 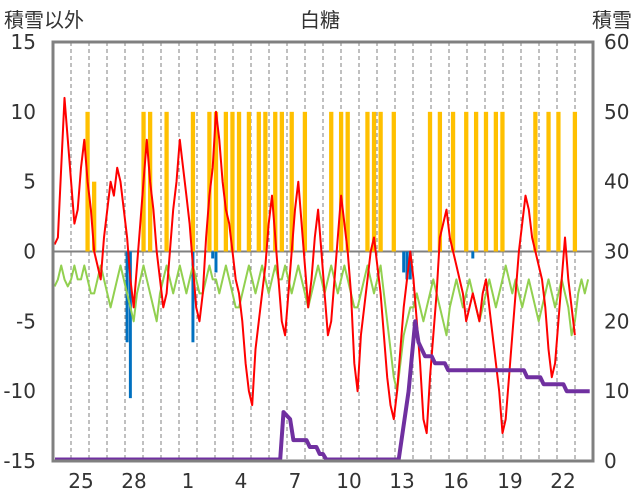 What do you see at coordinates (23, 112) in the screenshot?
I see `left-tick-label: 10` at bounding box center [23, 112].